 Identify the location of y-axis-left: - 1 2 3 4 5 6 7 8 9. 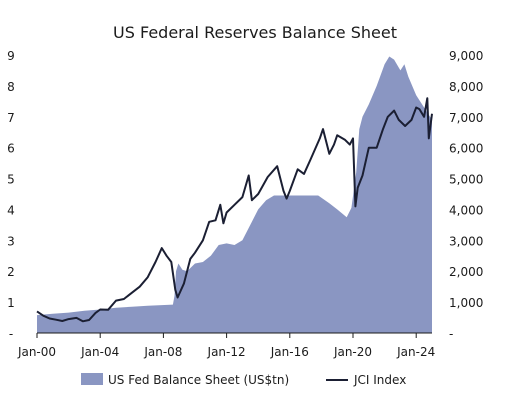
(11, 195).